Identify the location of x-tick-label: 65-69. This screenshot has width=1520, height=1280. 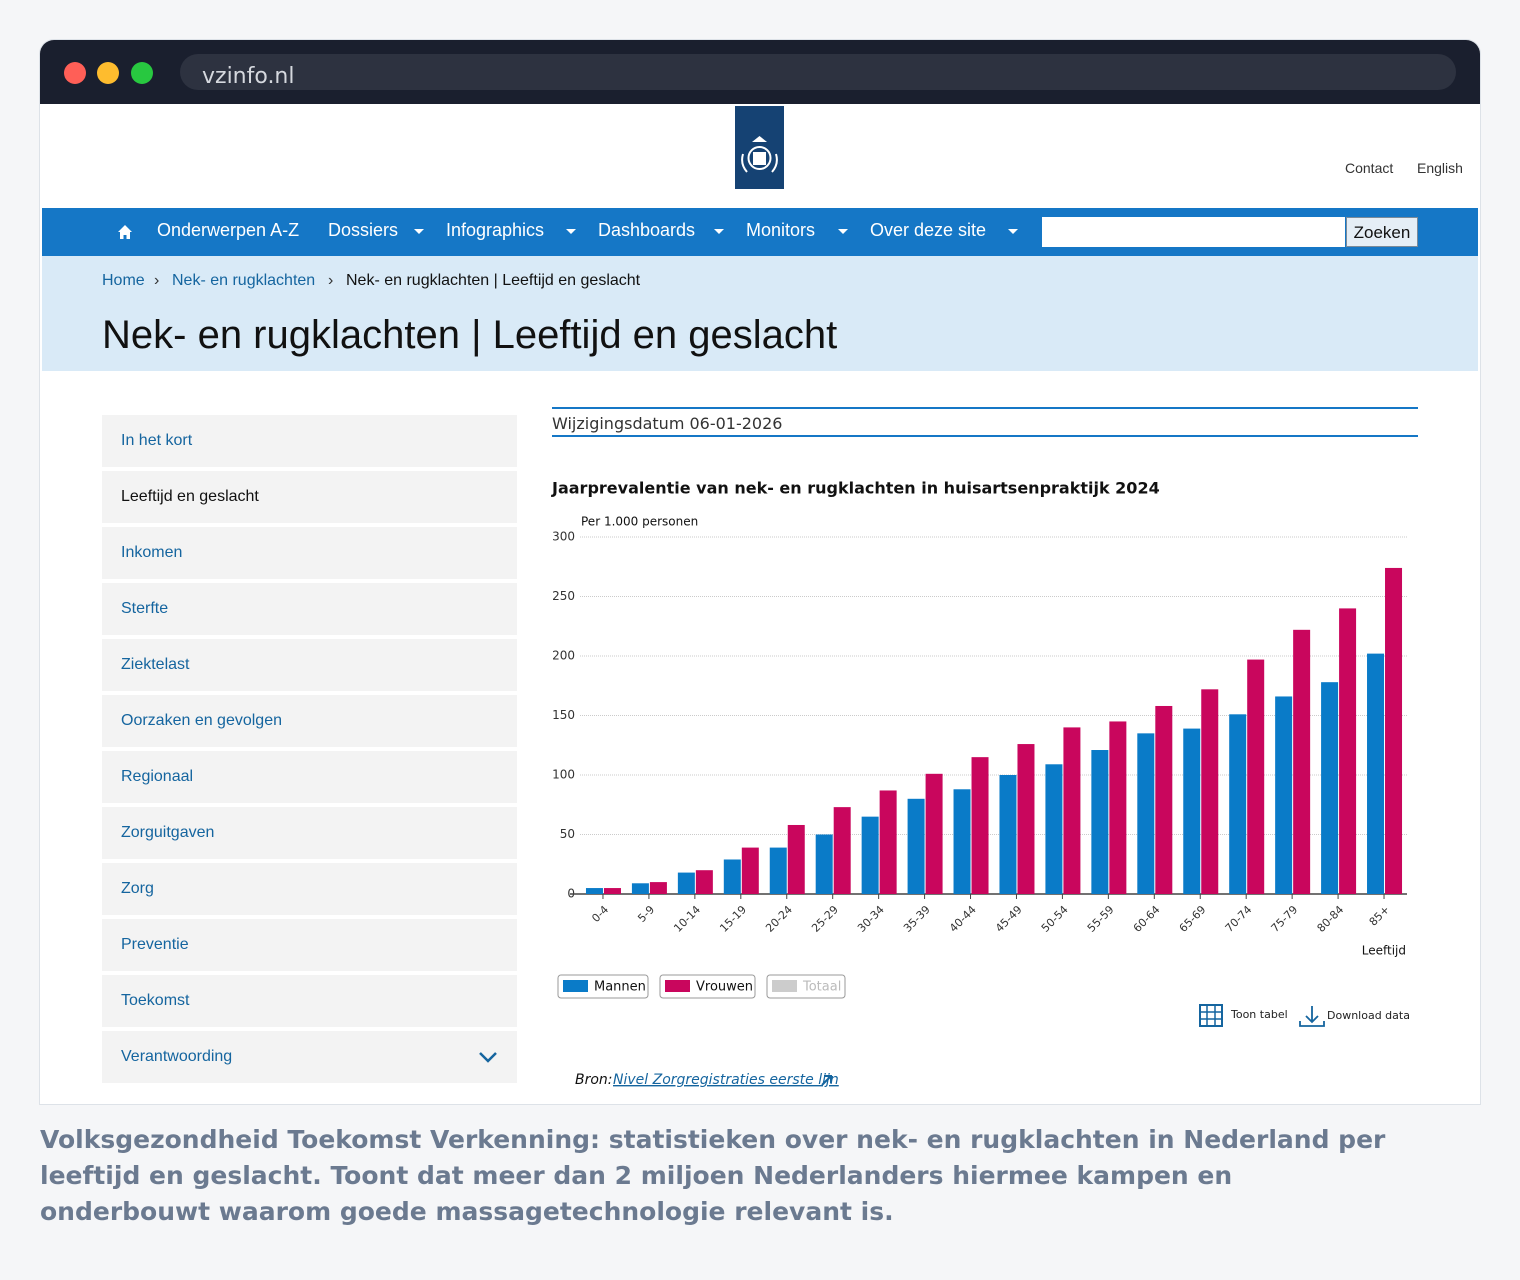
(1193, 919).